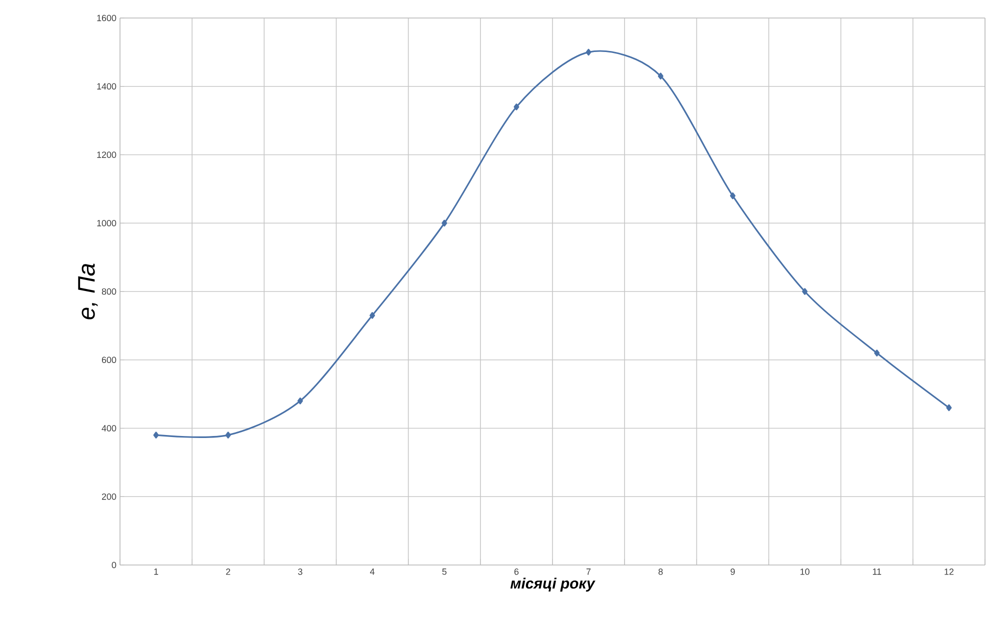 Image resolution: width=990 pixels, height=638 pixels. What do you see at coordinates (106, 86) in the screenshot?
I see `y-tick-label: 1400` at bounding box center [106, 86].